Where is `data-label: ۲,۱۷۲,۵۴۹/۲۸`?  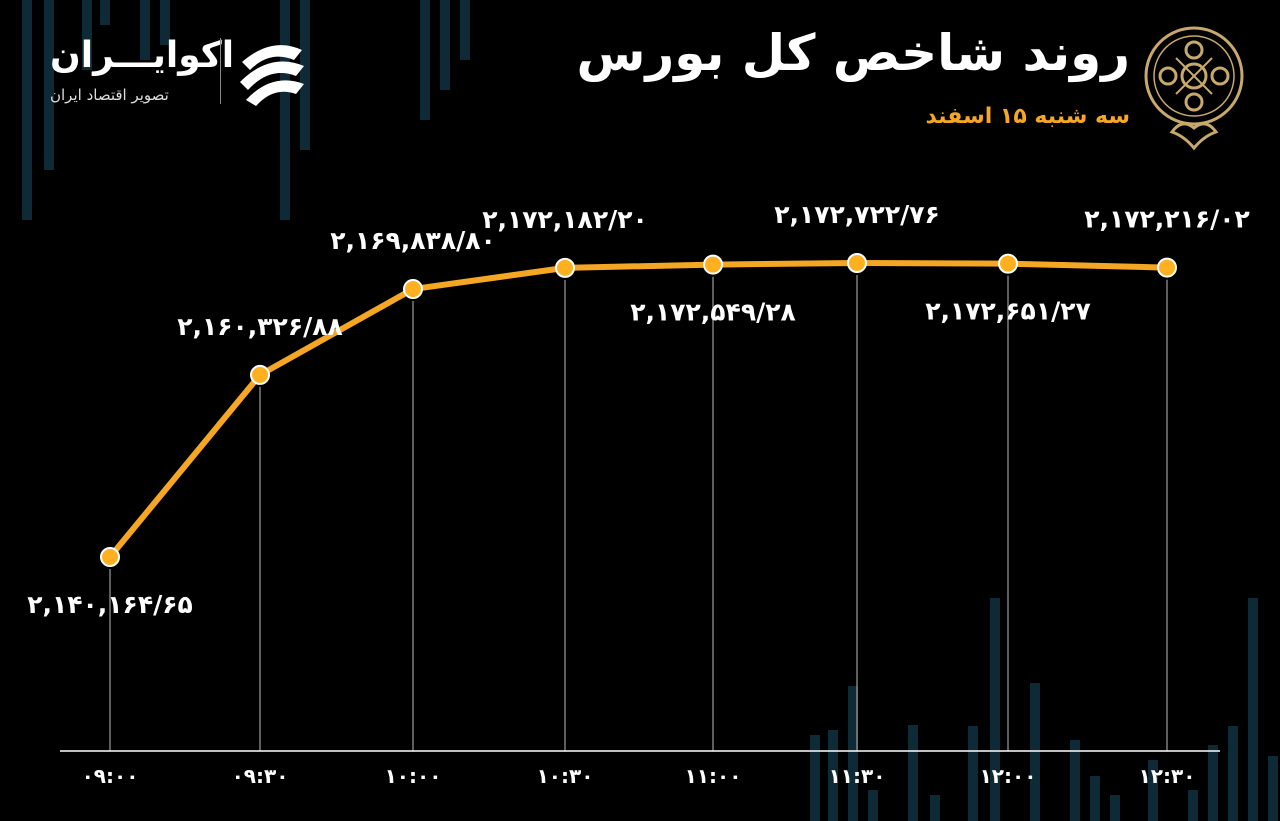
data-label: ۲,۱۷۲,۵۴۹/۲۸ is located at coordinates (712, 312).